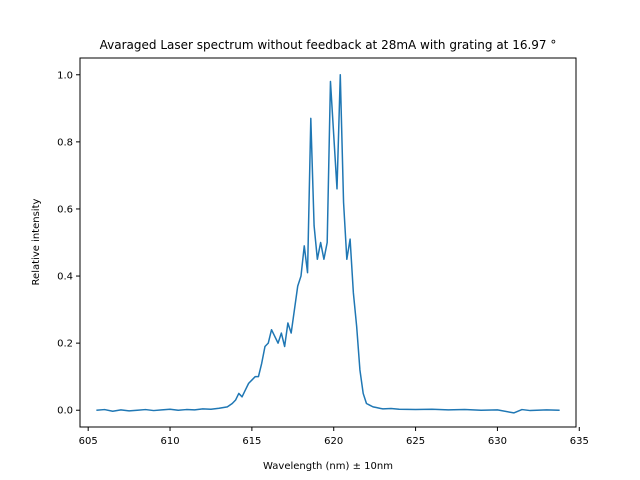 This screenshot has width=640, height=480. Describe the element at coordinates (65, 209) in the screenshot. I see `y-tick-label: 0.6` at that location.